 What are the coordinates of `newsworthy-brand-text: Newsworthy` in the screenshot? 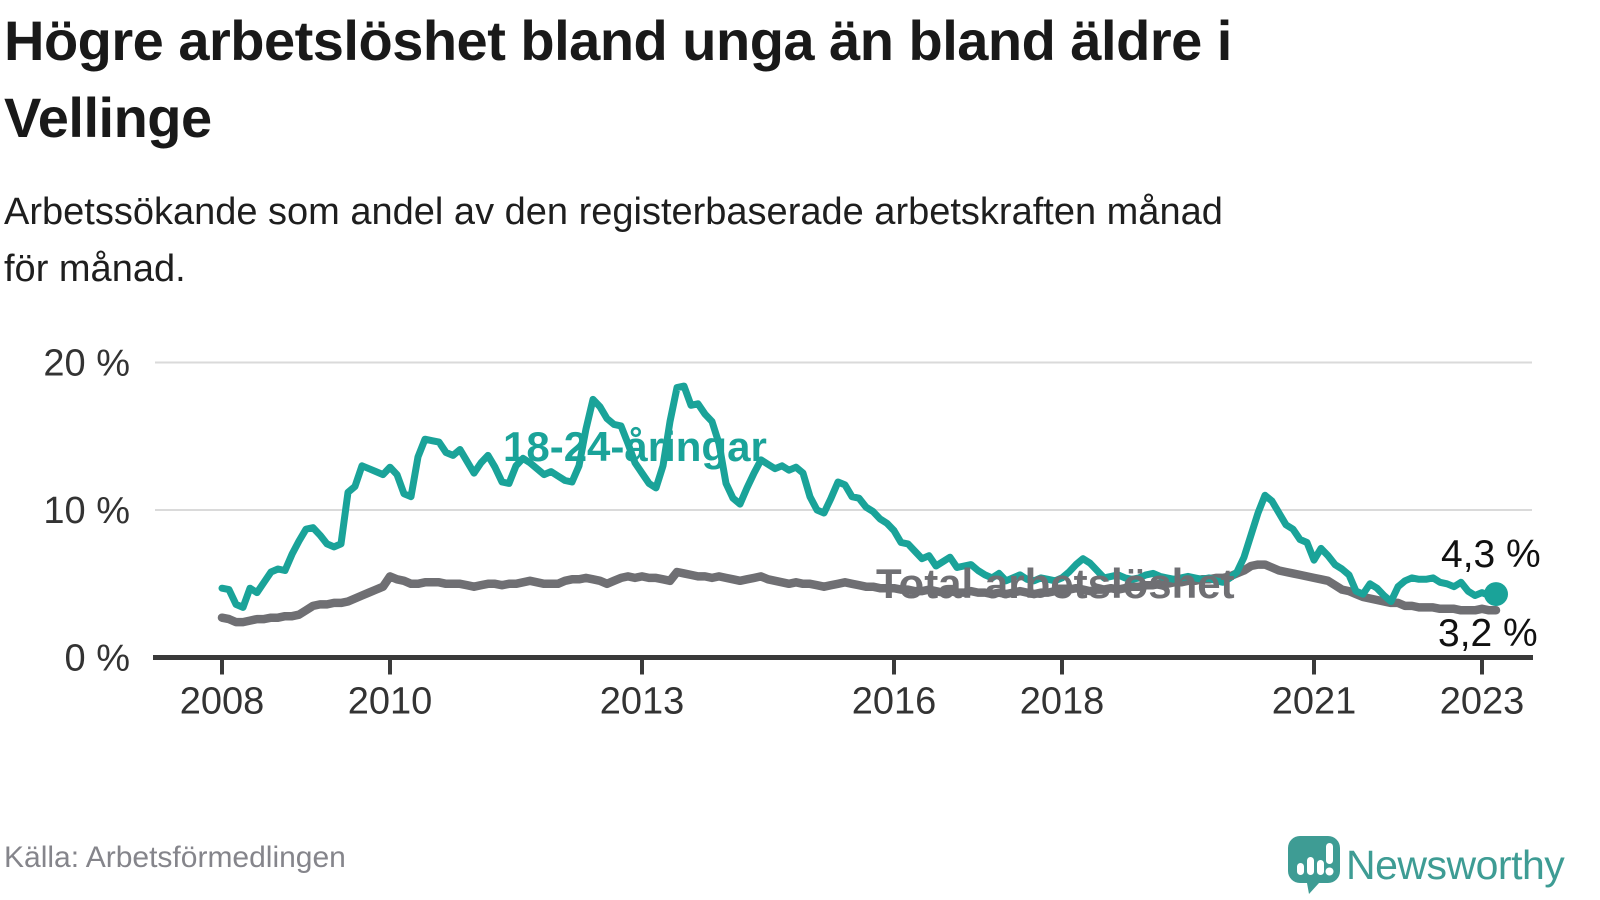 It's located at (1455, 865).